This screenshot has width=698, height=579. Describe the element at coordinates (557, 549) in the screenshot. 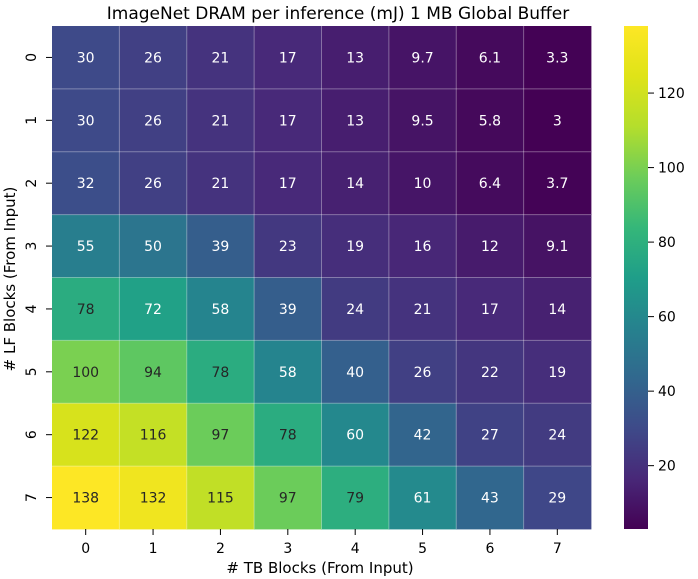

I see `x-tick-label: 7` at that location.